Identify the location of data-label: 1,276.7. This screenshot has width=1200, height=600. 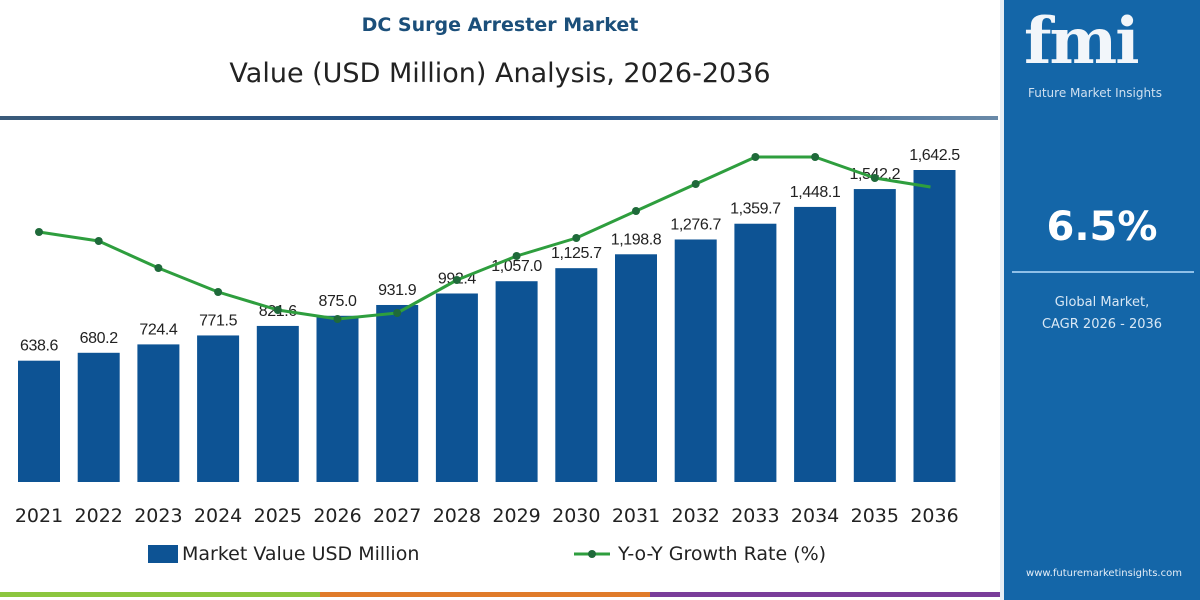
(695, 224).